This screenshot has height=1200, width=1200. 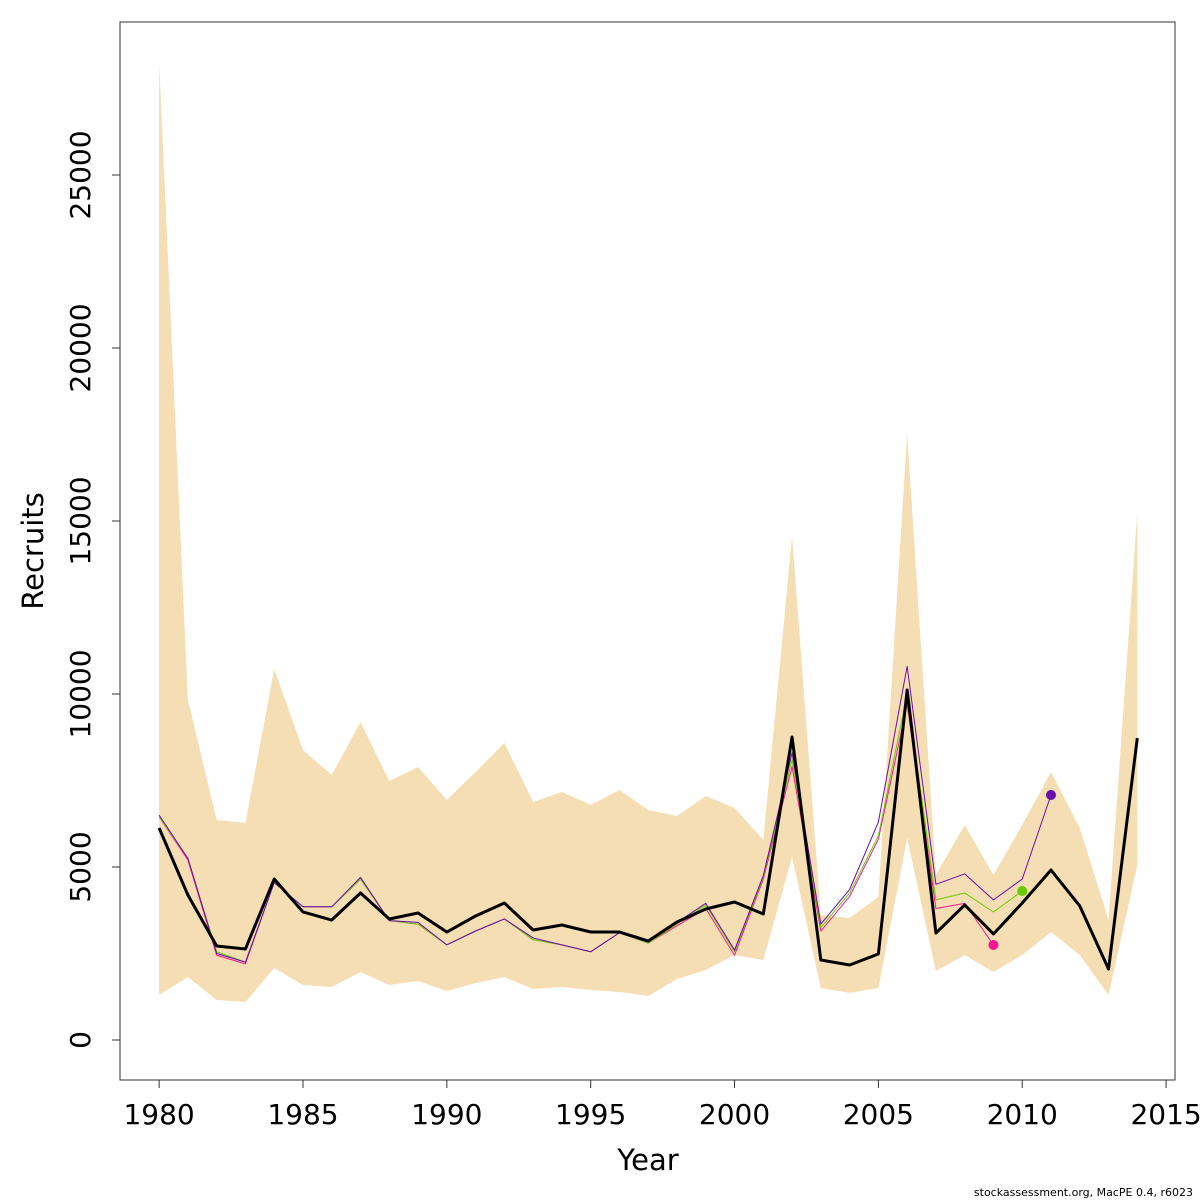 What do you see at coordinates (33, 550) in the screenshot?
I see `y-axis-label: Recruits` at bounding box center [33, 550].